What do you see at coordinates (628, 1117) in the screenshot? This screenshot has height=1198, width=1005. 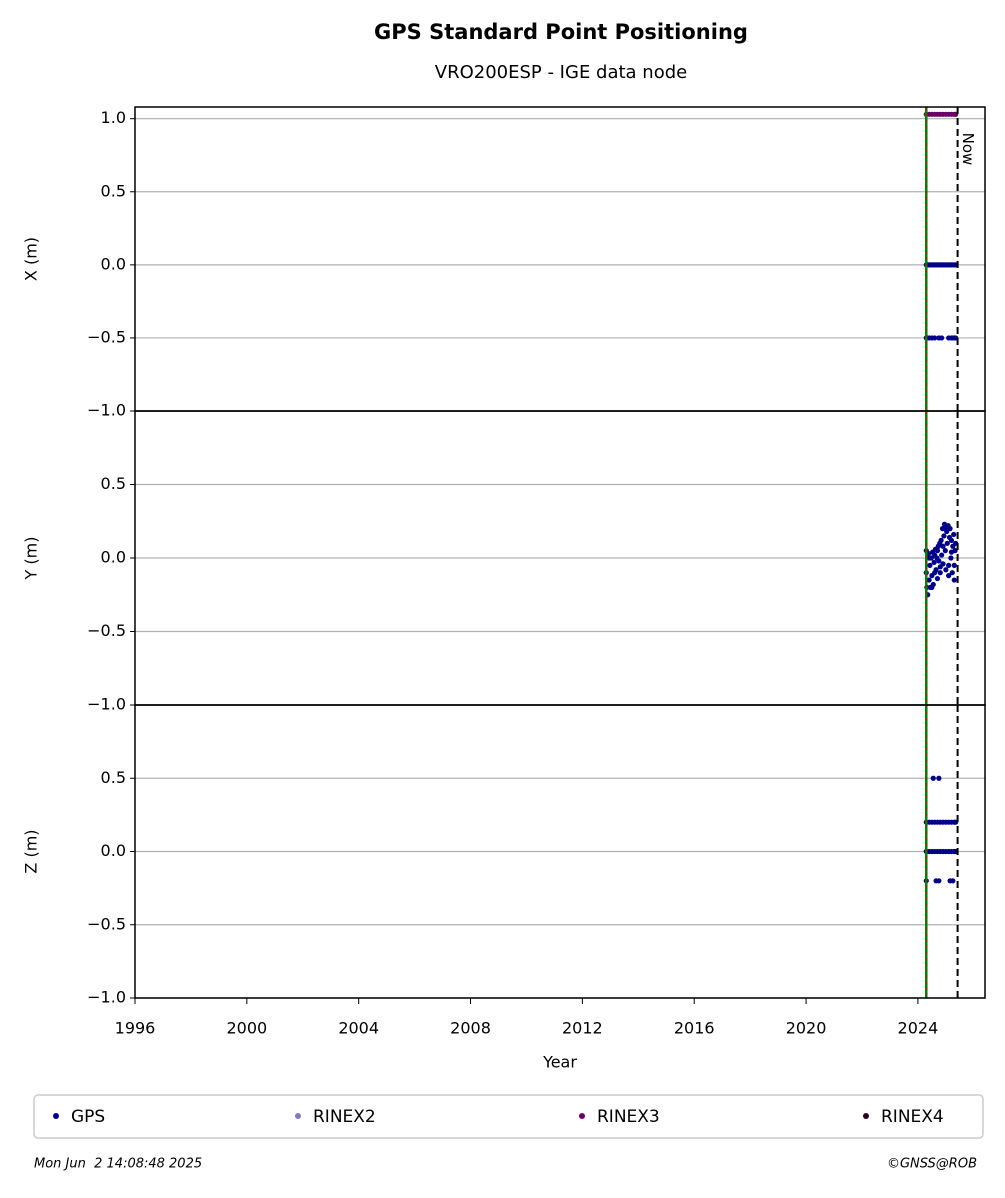 I see `legend-label: RINEX3` at bounding box center [628, 1117].